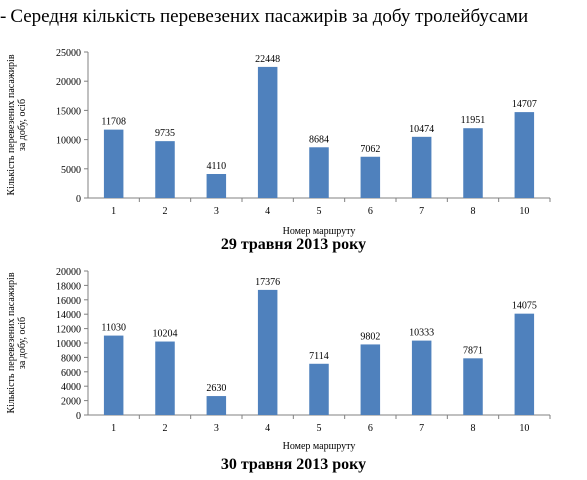 The height and width of the screenshot is (480, 587). I want to click on chart-2-x-tick-label: 5, so click(319, 428).